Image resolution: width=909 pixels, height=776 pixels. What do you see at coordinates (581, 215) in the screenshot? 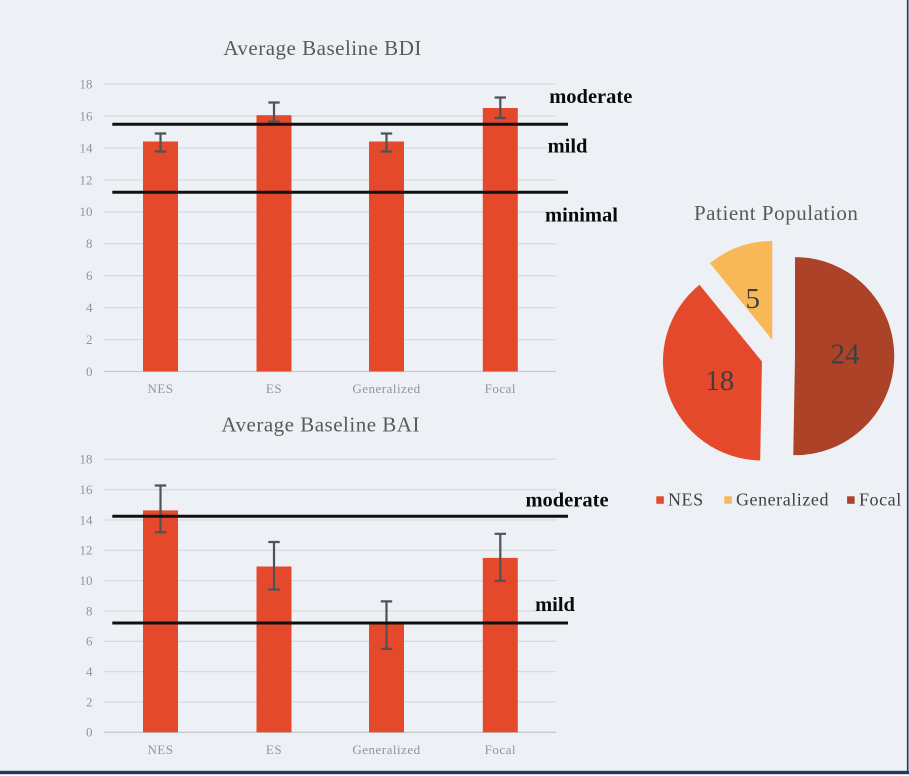
I see `svg-text: minimal` at bounding box center [581, 215].